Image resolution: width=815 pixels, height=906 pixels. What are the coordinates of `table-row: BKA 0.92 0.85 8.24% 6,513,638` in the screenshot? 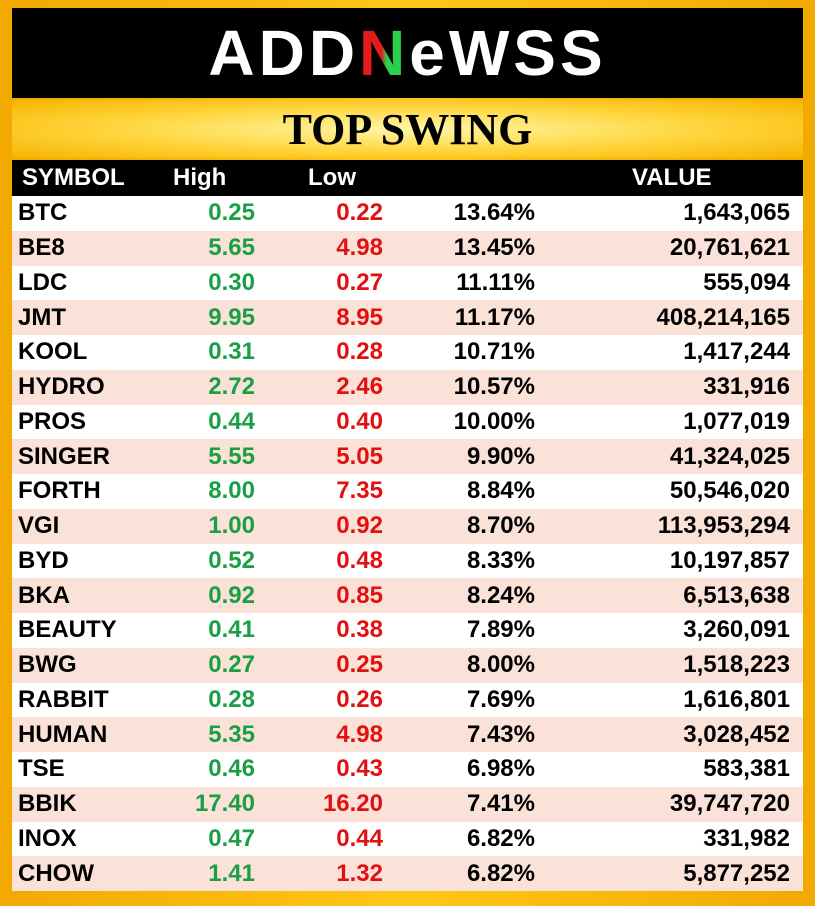 It's located at (407, 595).